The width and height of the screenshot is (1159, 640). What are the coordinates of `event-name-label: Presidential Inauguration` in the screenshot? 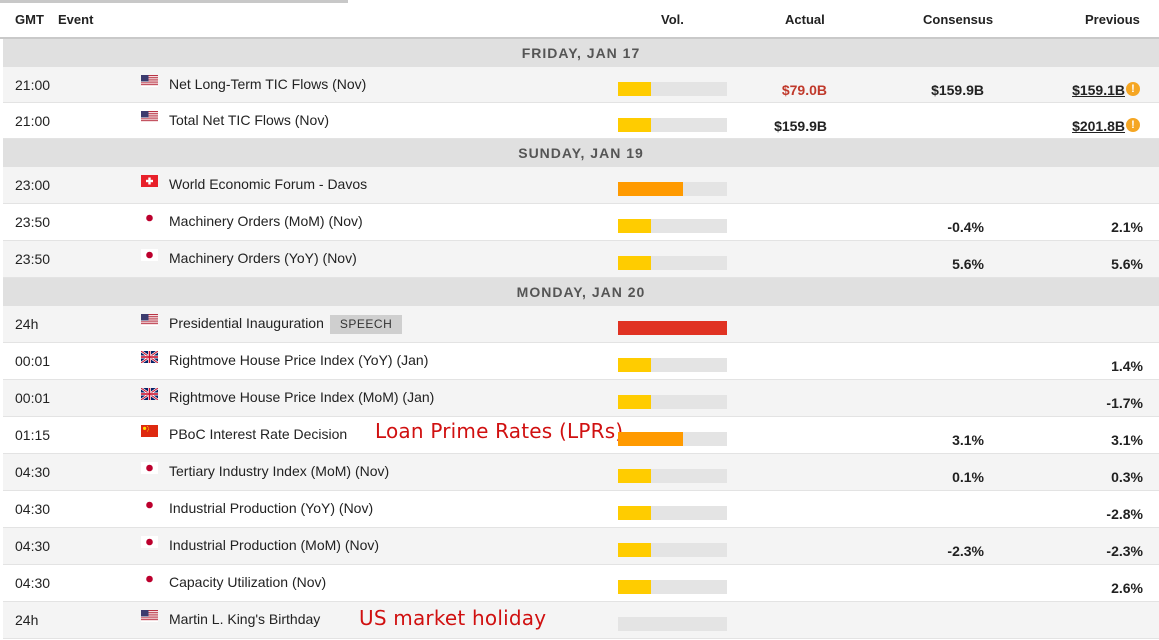 It's located at (246, 323).